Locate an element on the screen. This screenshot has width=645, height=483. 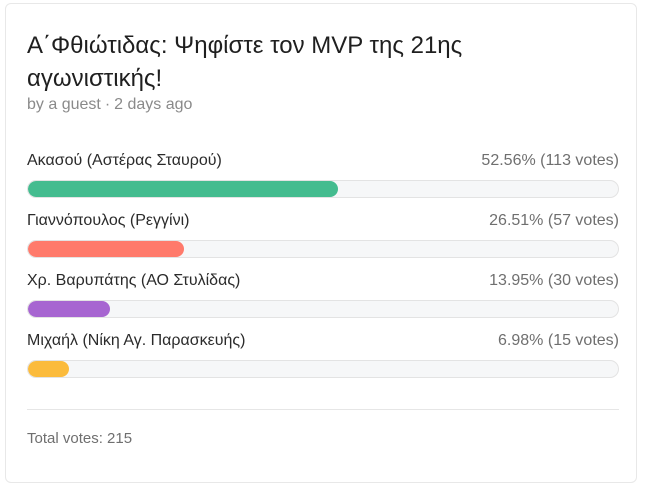
option-label: Ακασού (Αστέρας Σταυρού) is located at coordinates (124, 160).